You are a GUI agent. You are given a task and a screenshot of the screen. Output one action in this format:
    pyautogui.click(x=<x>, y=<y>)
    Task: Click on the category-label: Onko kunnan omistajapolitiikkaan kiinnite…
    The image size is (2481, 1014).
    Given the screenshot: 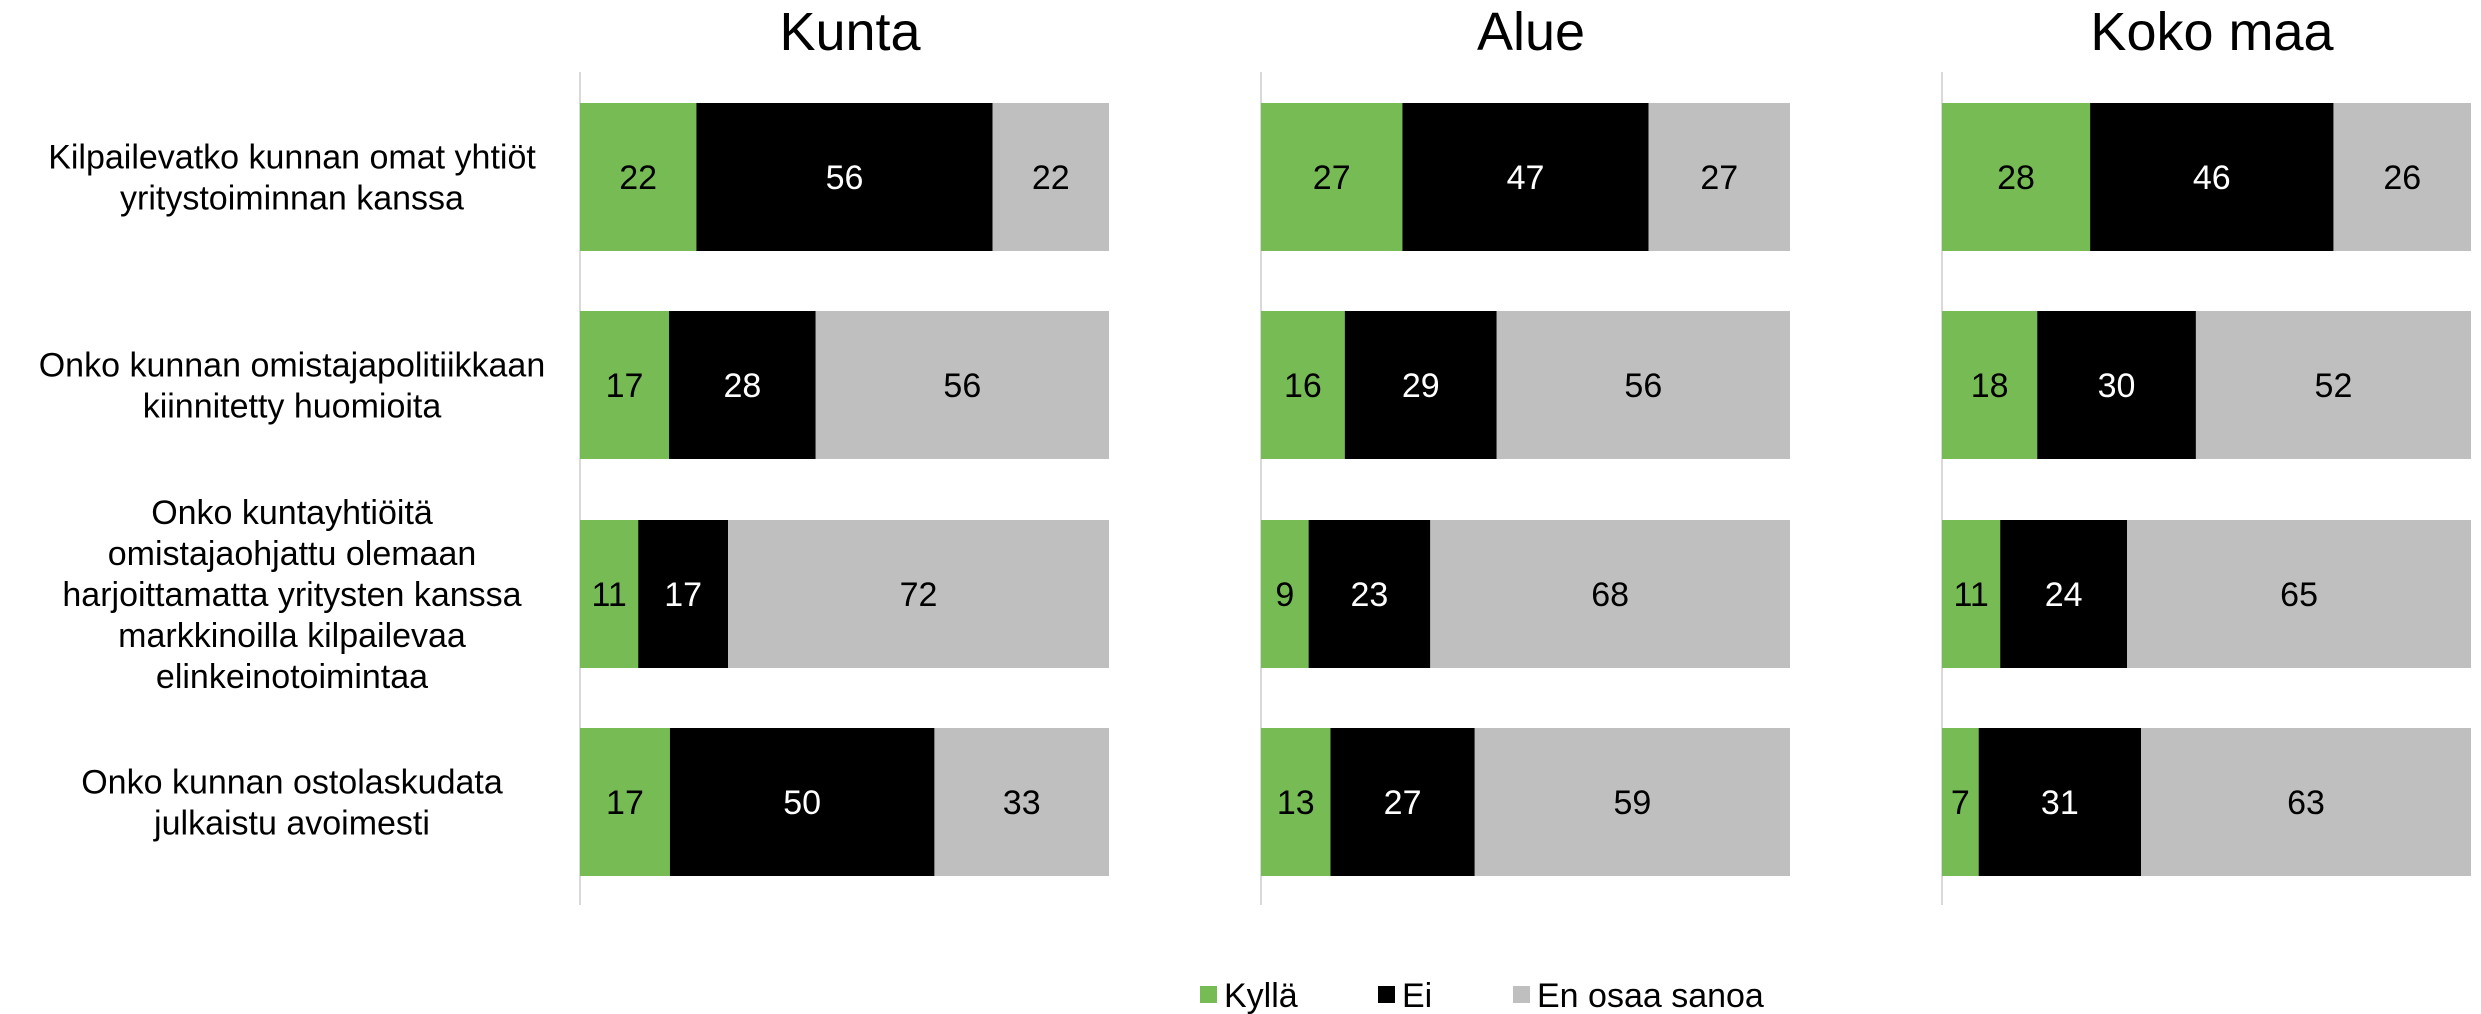 What is the action you would take?
    pyautogui.click(x=292, y=386)
    